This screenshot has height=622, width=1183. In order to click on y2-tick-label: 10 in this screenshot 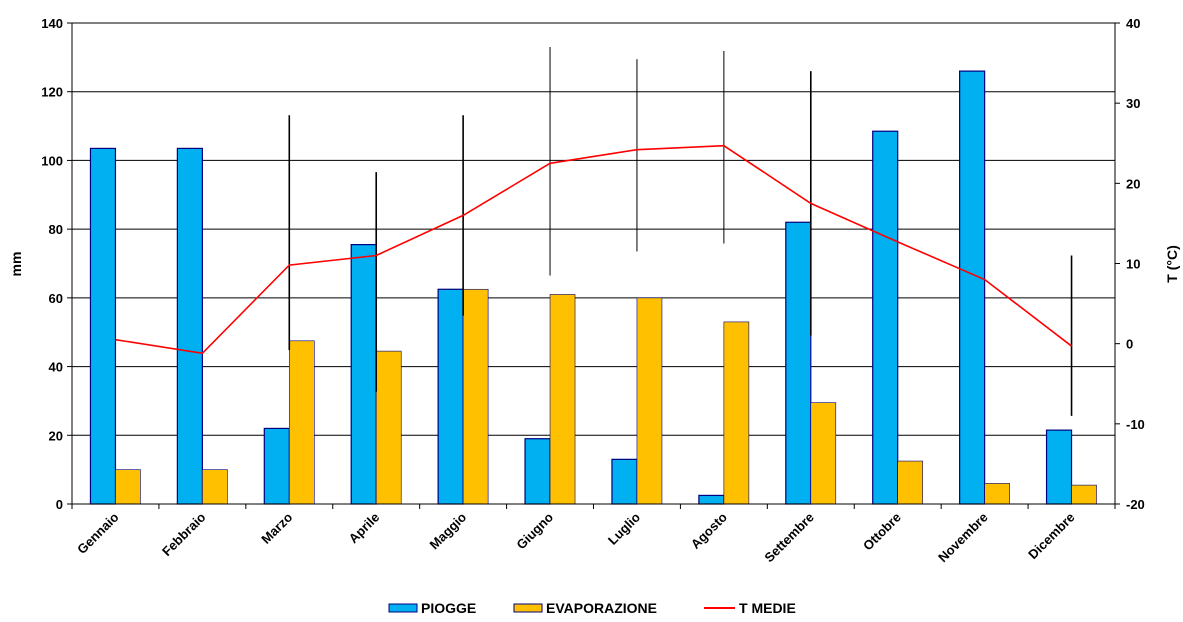, I will do `click(1133, 264)`.